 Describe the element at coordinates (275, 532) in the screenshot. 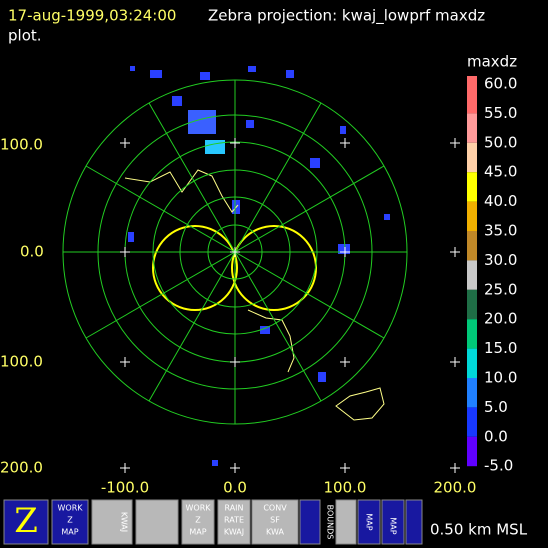

I see `button-label: KWA` at that location.